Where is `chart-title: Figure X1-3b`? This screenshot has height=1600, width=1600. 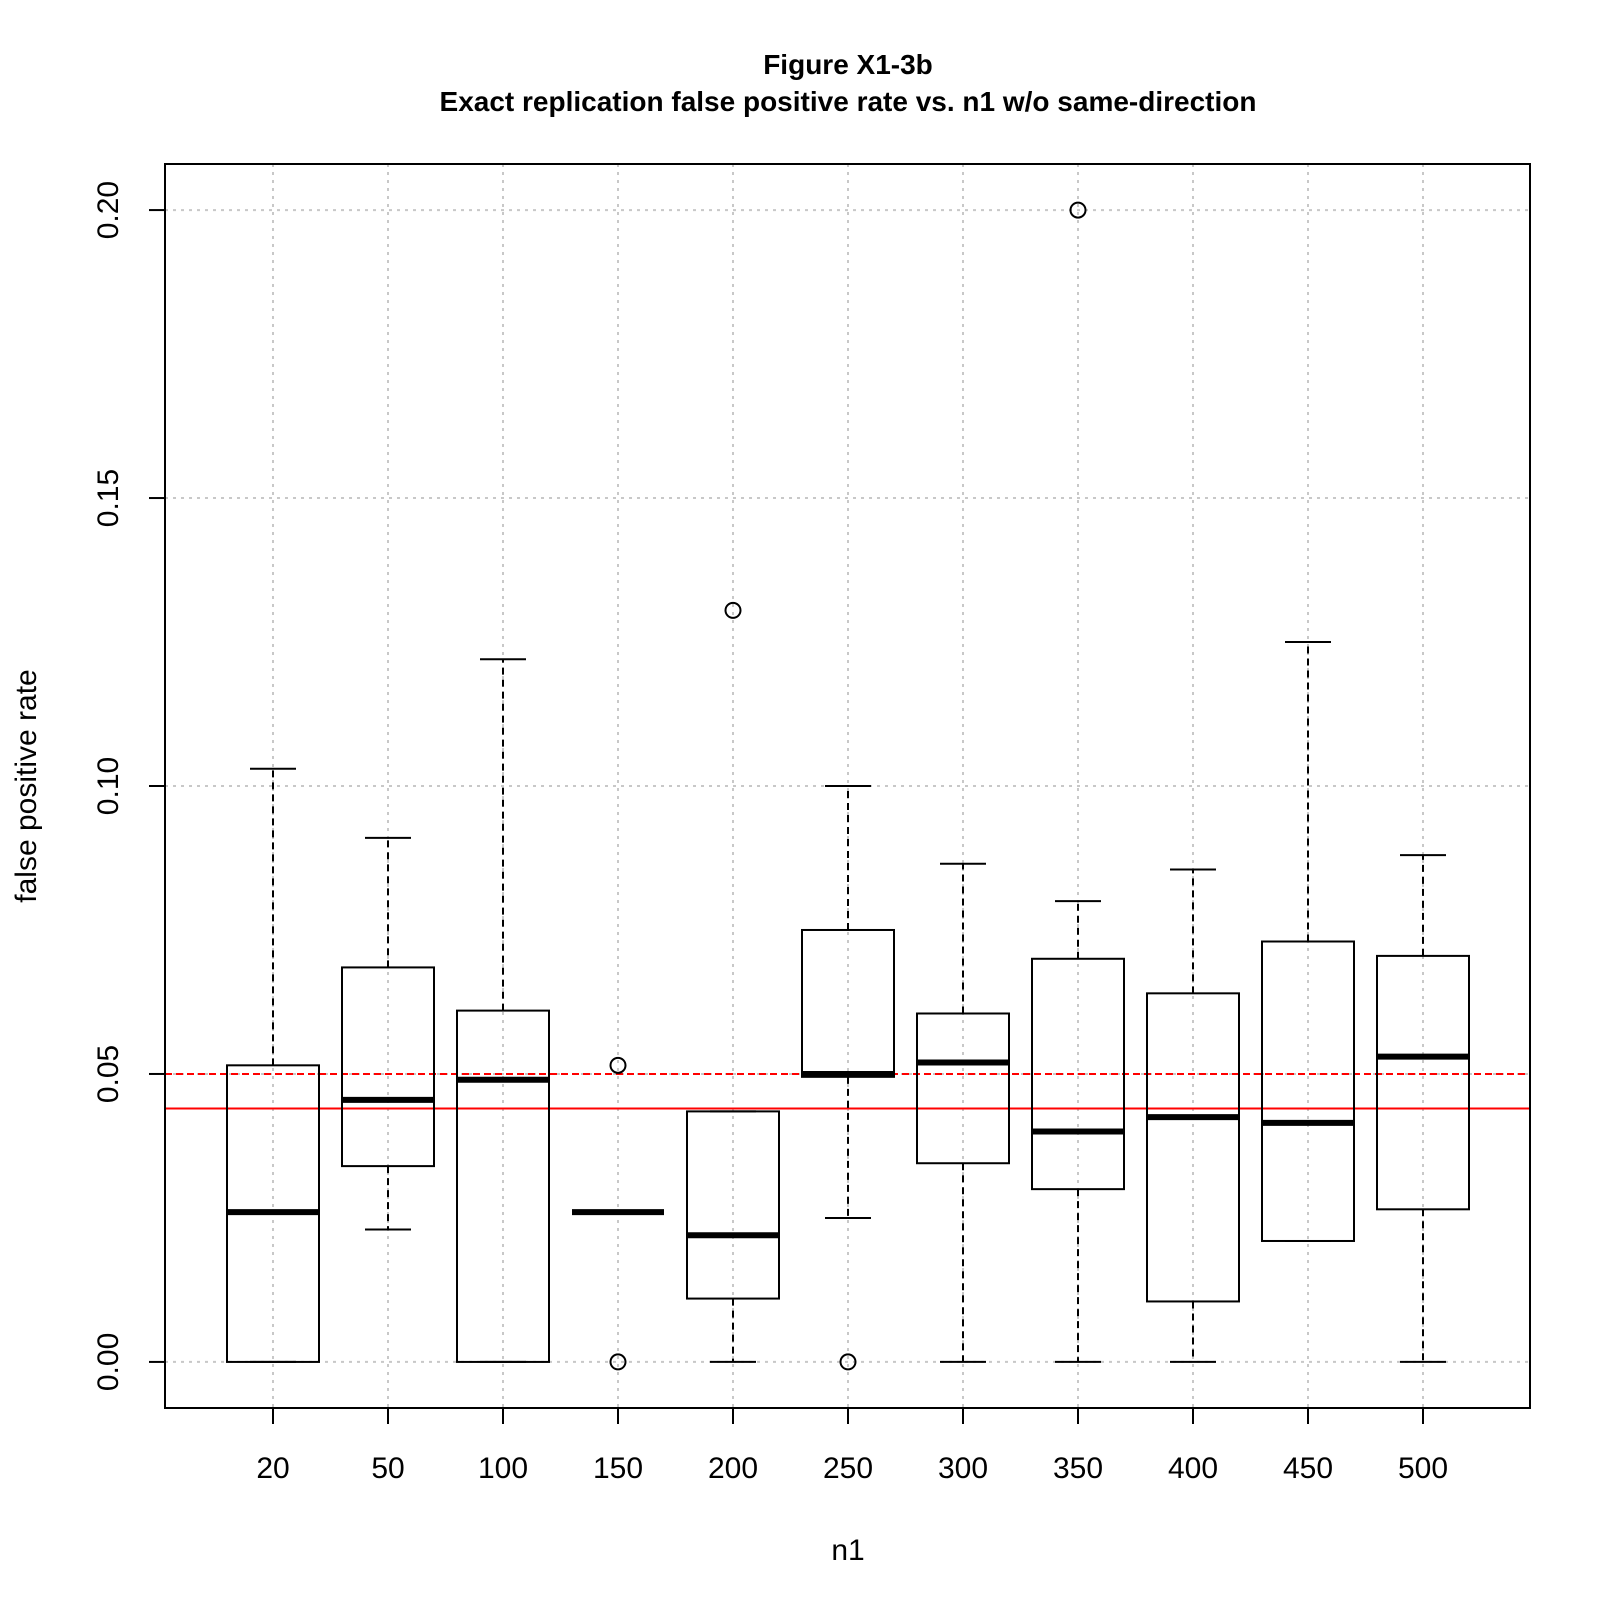 chart-title: Figure X1-3b is located at coordinates (848, 64).